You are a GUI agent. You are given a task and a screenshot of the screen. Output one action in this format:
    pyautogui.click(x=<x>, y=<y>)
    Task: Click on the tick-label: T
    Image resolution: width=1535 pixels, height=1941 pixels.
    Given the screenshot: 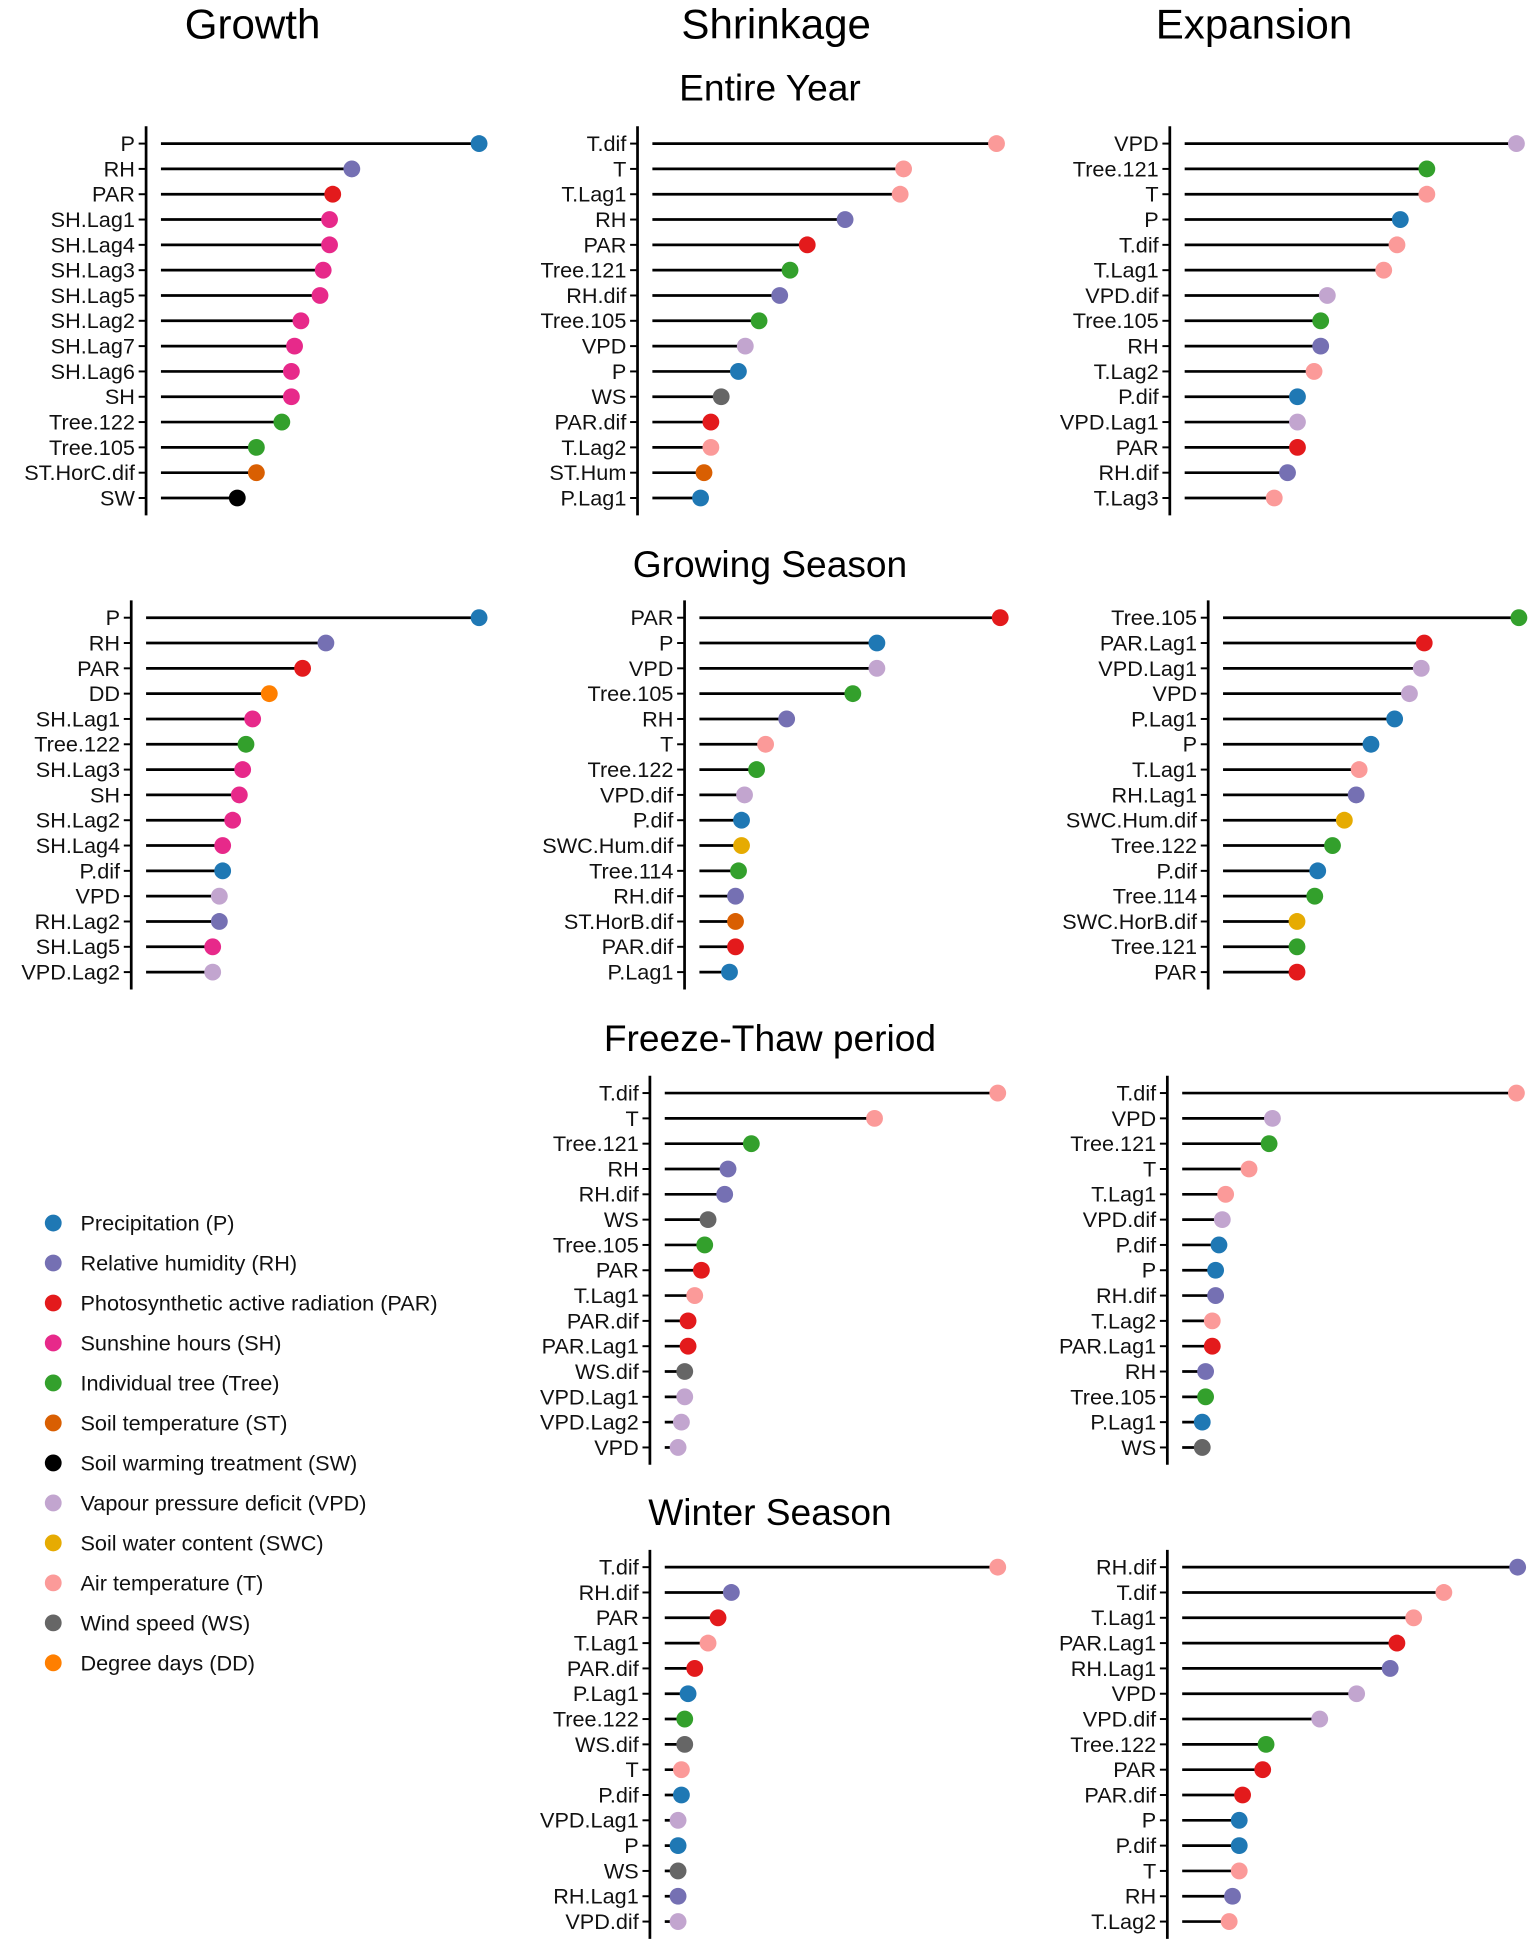 What is the action you would take?
    pyautogui.click(x=1149, y=1870)
    